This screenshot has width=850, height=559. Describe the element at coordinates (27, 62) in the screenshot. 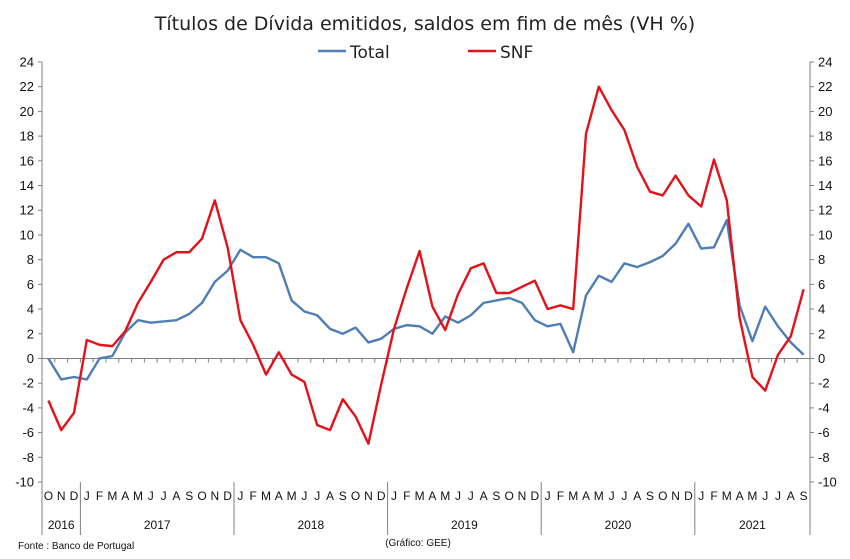

I see `y-tick-label-left: 24` at that location.